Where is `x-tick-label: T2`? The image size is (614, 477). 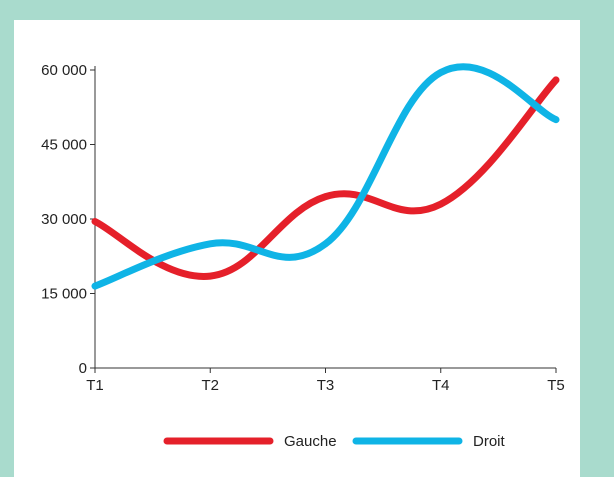 x-tick-label: T2 is located at coordinates (210, 385).